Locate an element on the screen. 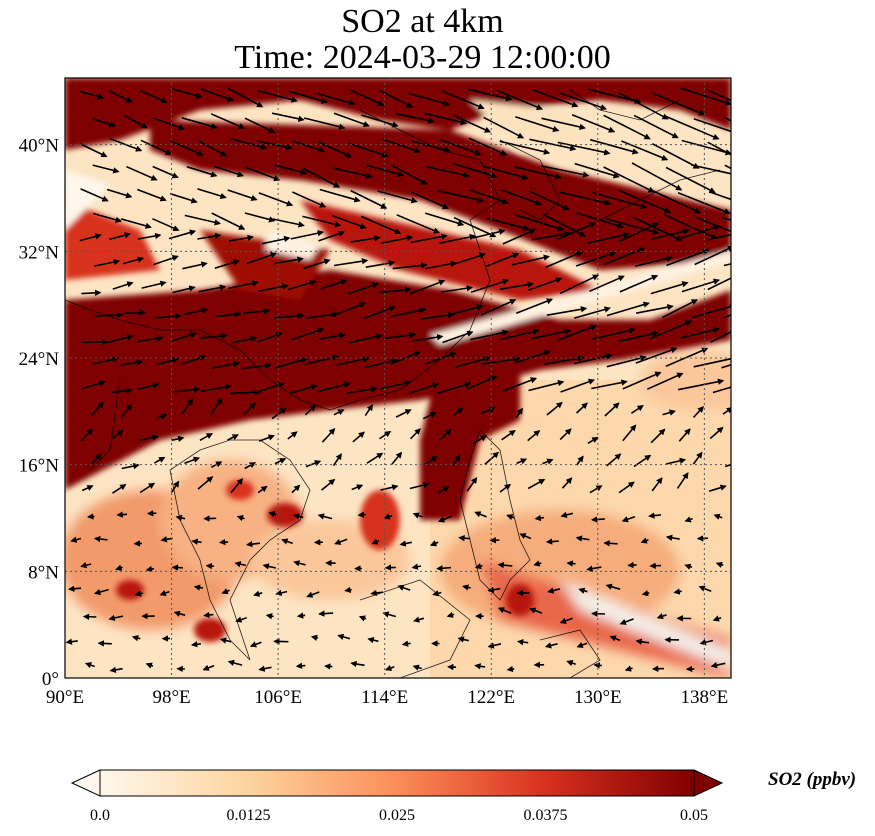 The height and width of the screenshot is (836, 875). lat-tick-label: 16°N is located at coordinates (39, 466).